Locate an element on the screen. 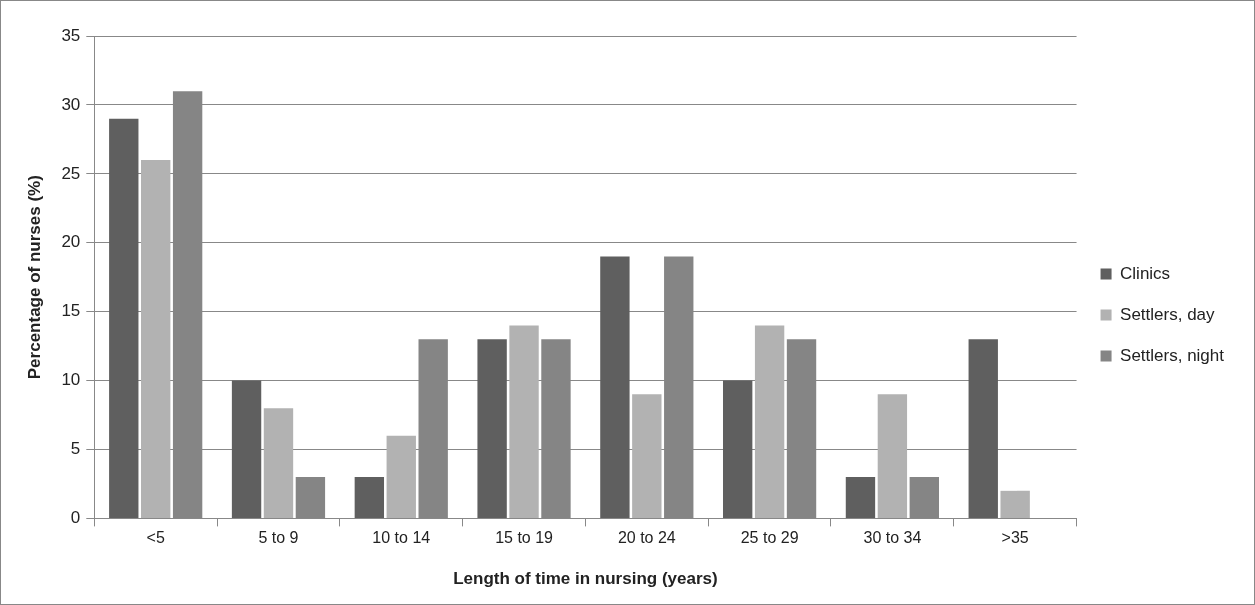 This screenshot has width=1255, height=605. x-tick-label: 5 to 9 is located at coordinates (278, 538).